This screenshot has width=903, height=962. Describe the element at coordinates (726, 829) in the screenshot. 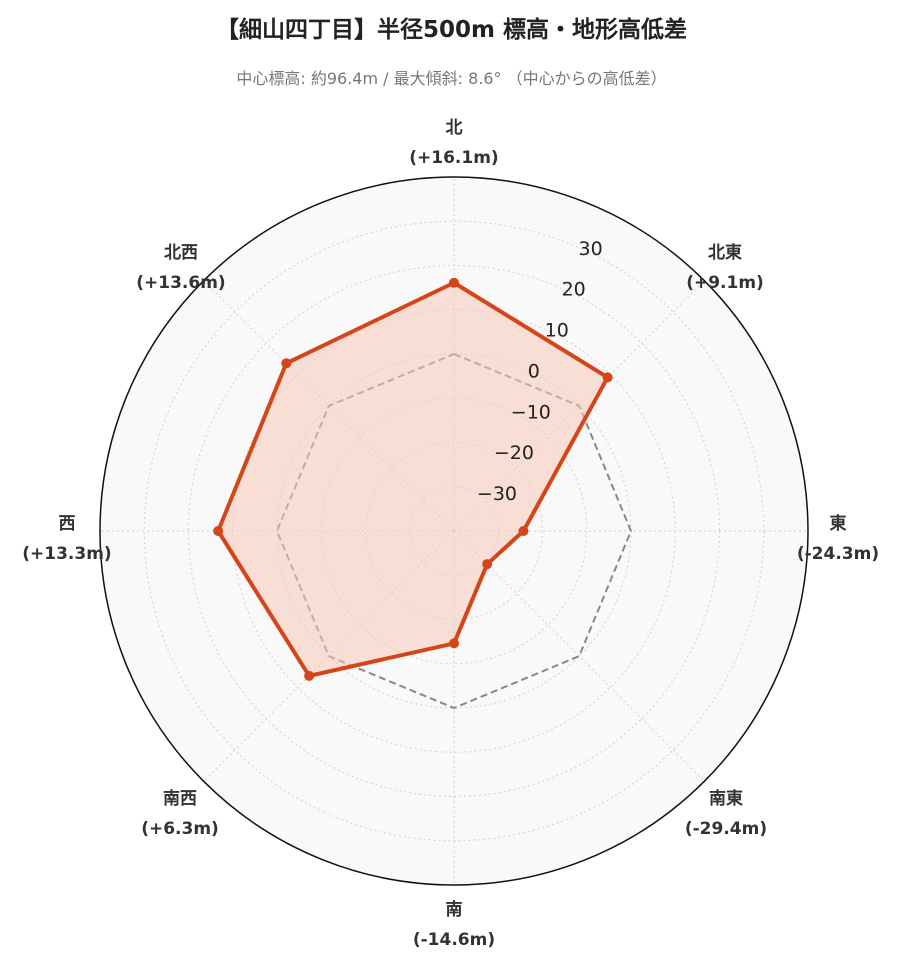

I see `direction-value-label: (-29.4m)` at that location.